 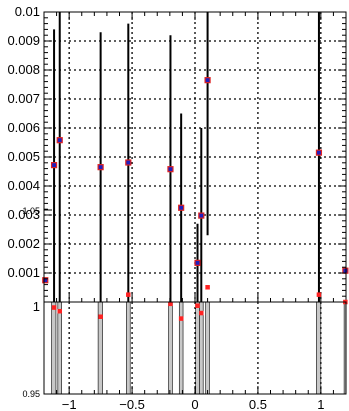 I want to click on y-tick-label: 0.004, so click(x=23, y=185).